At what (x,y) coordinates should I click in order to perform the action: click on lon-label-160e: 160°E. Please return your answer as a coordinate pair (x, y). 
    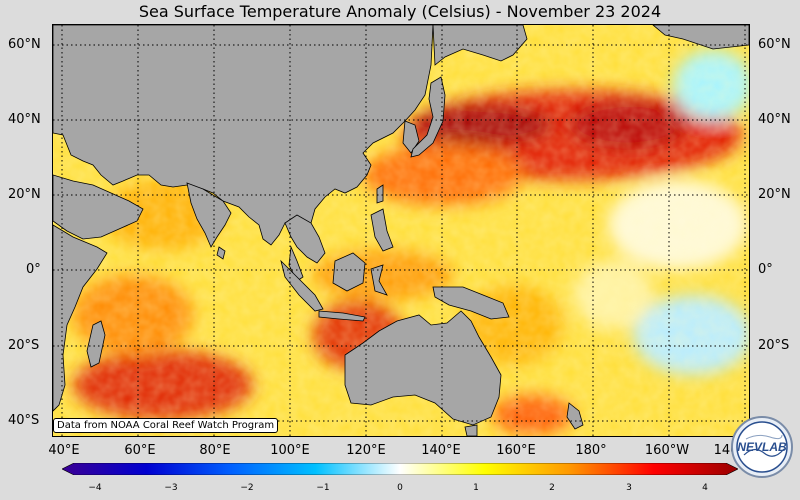
    Looking at the image, I should click on (516, 450).